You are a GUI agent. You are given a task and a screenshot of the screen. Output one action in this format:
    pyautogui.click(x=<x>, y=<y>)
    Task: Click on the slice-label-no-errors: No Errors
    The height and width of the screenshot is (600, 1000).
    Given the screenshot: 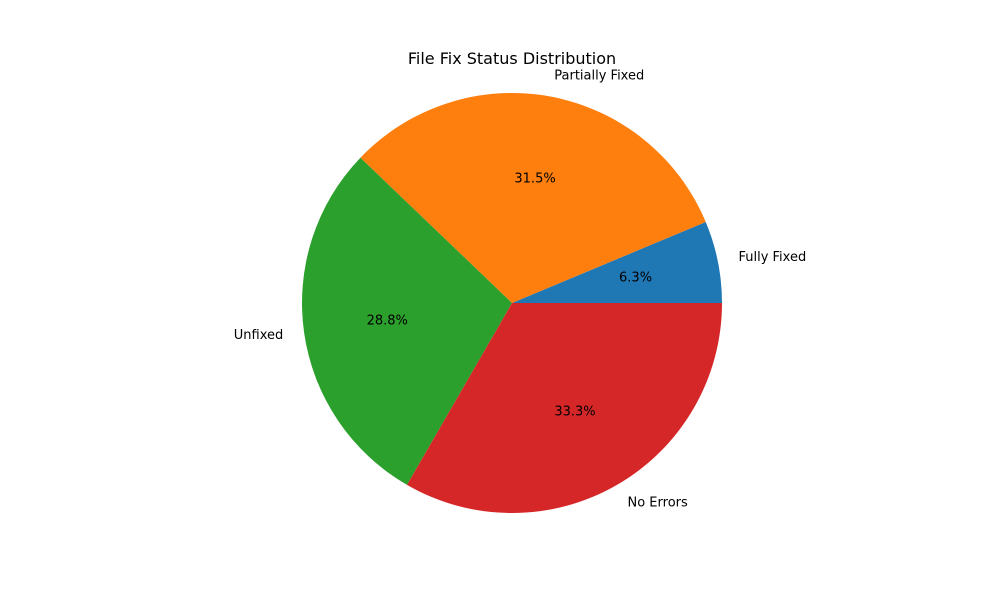 What is the action you would take?
    pyautogui.click(x=658, y=503)
    